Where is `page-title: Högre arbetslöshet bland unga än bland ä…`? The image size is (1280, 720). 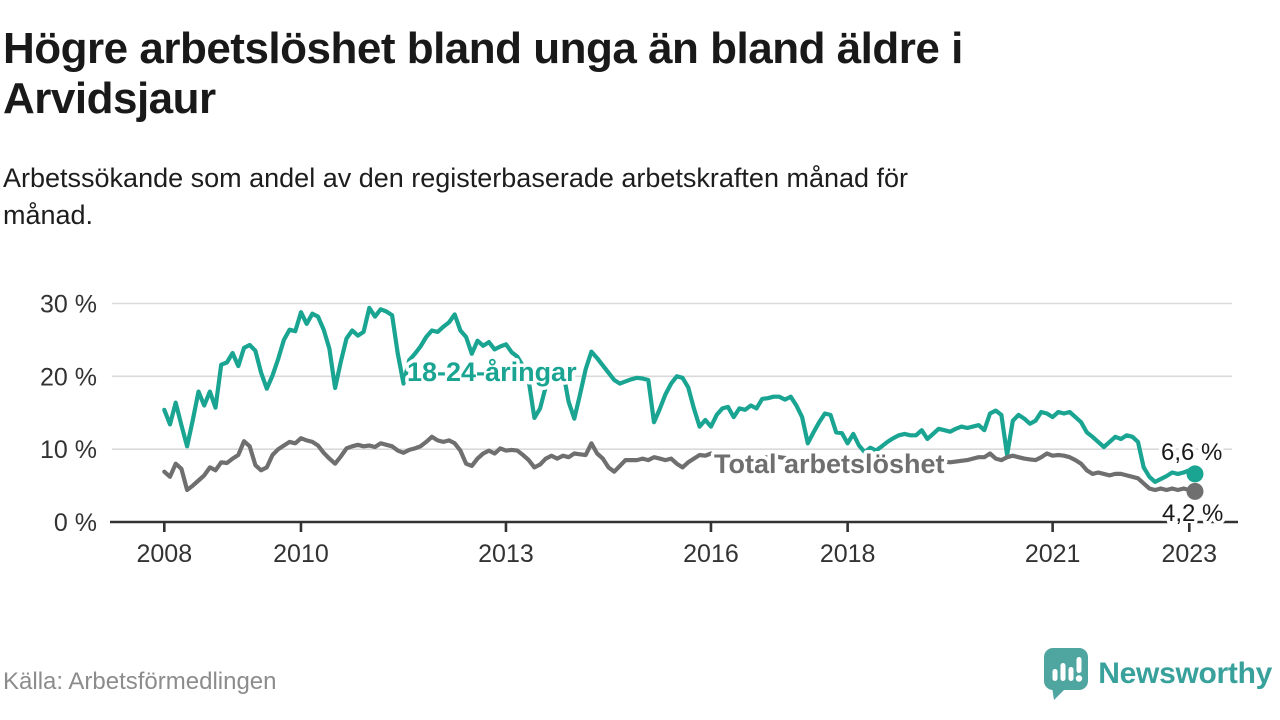 page-title: Högre arbetslöshet bland unga än bland ä… is located at coordinates (618, 74).